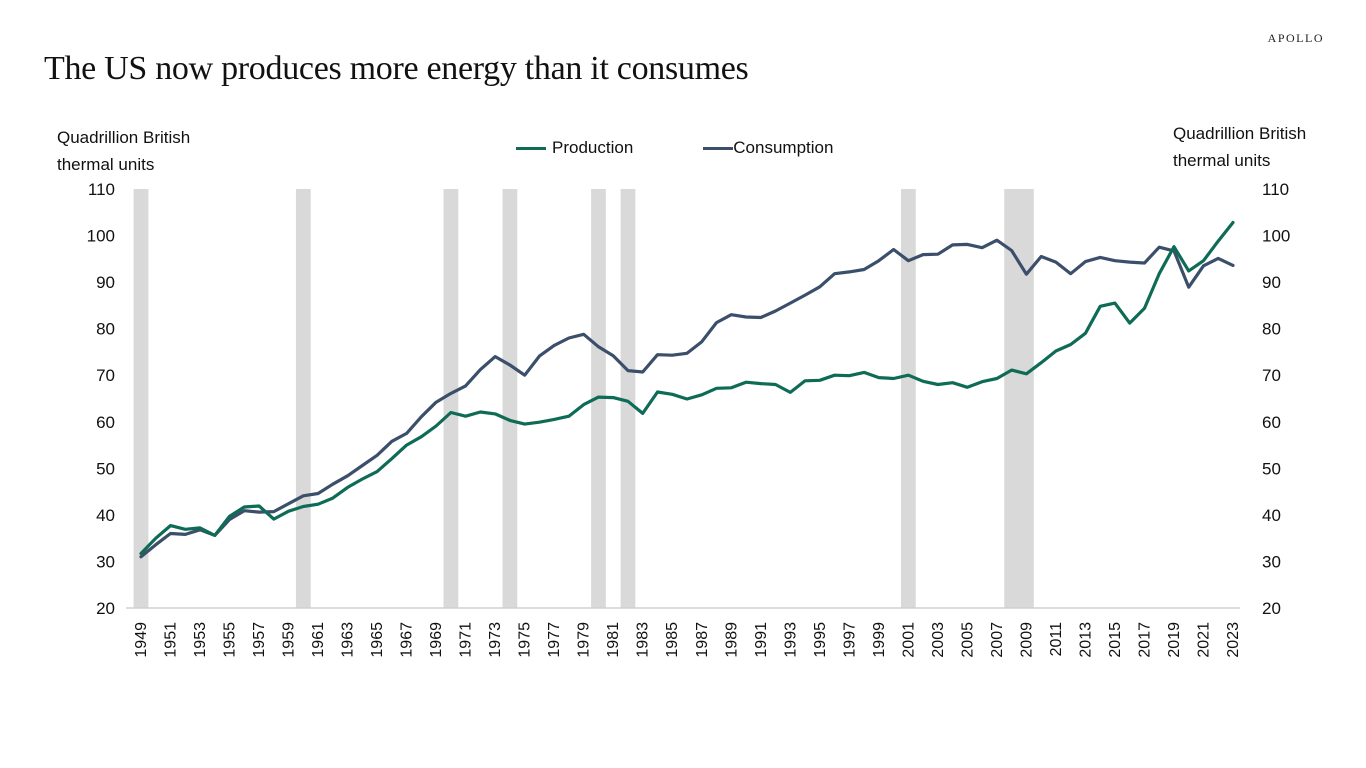 The height and width of the screenshot is (768, 1366). I want to click on x-tick-label: 1963, so click(348, 640).